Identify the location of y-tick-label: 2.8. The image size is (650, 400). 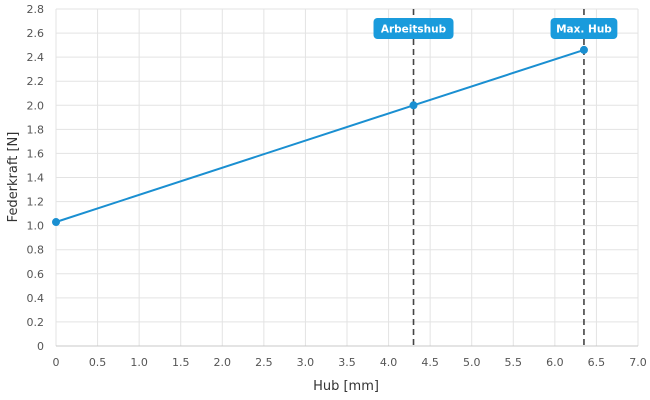
(36, 9).